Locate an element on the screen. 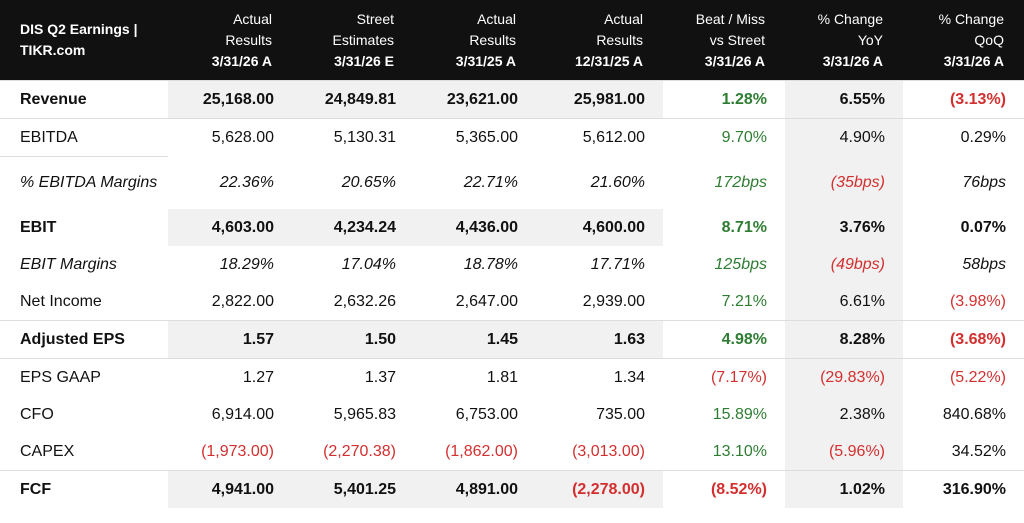  cell-beat-miss: 125bps is located at coordinates (741, 264).